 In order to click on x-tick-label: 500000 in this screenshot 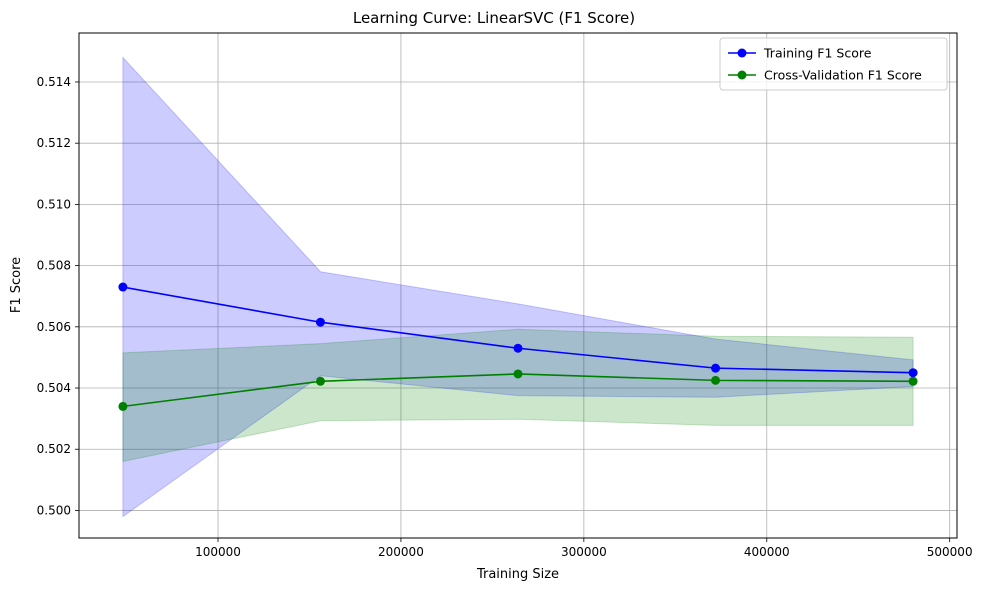, I will do `click(950, 552)`.